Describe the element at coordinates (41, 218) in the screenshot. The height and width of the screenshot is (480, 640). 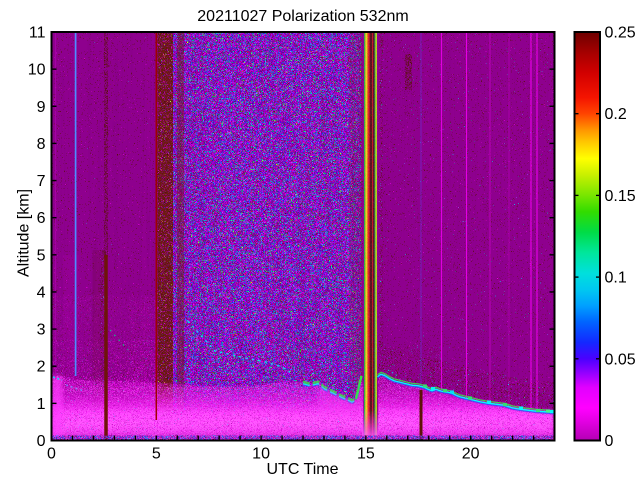
I see `svg-text: 6` at that location.